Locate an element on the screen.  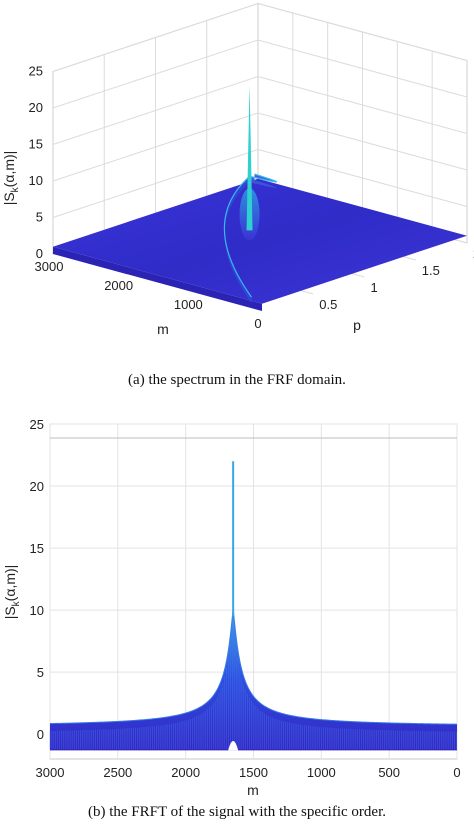
surface-floor is located at coordinates (260, 241).